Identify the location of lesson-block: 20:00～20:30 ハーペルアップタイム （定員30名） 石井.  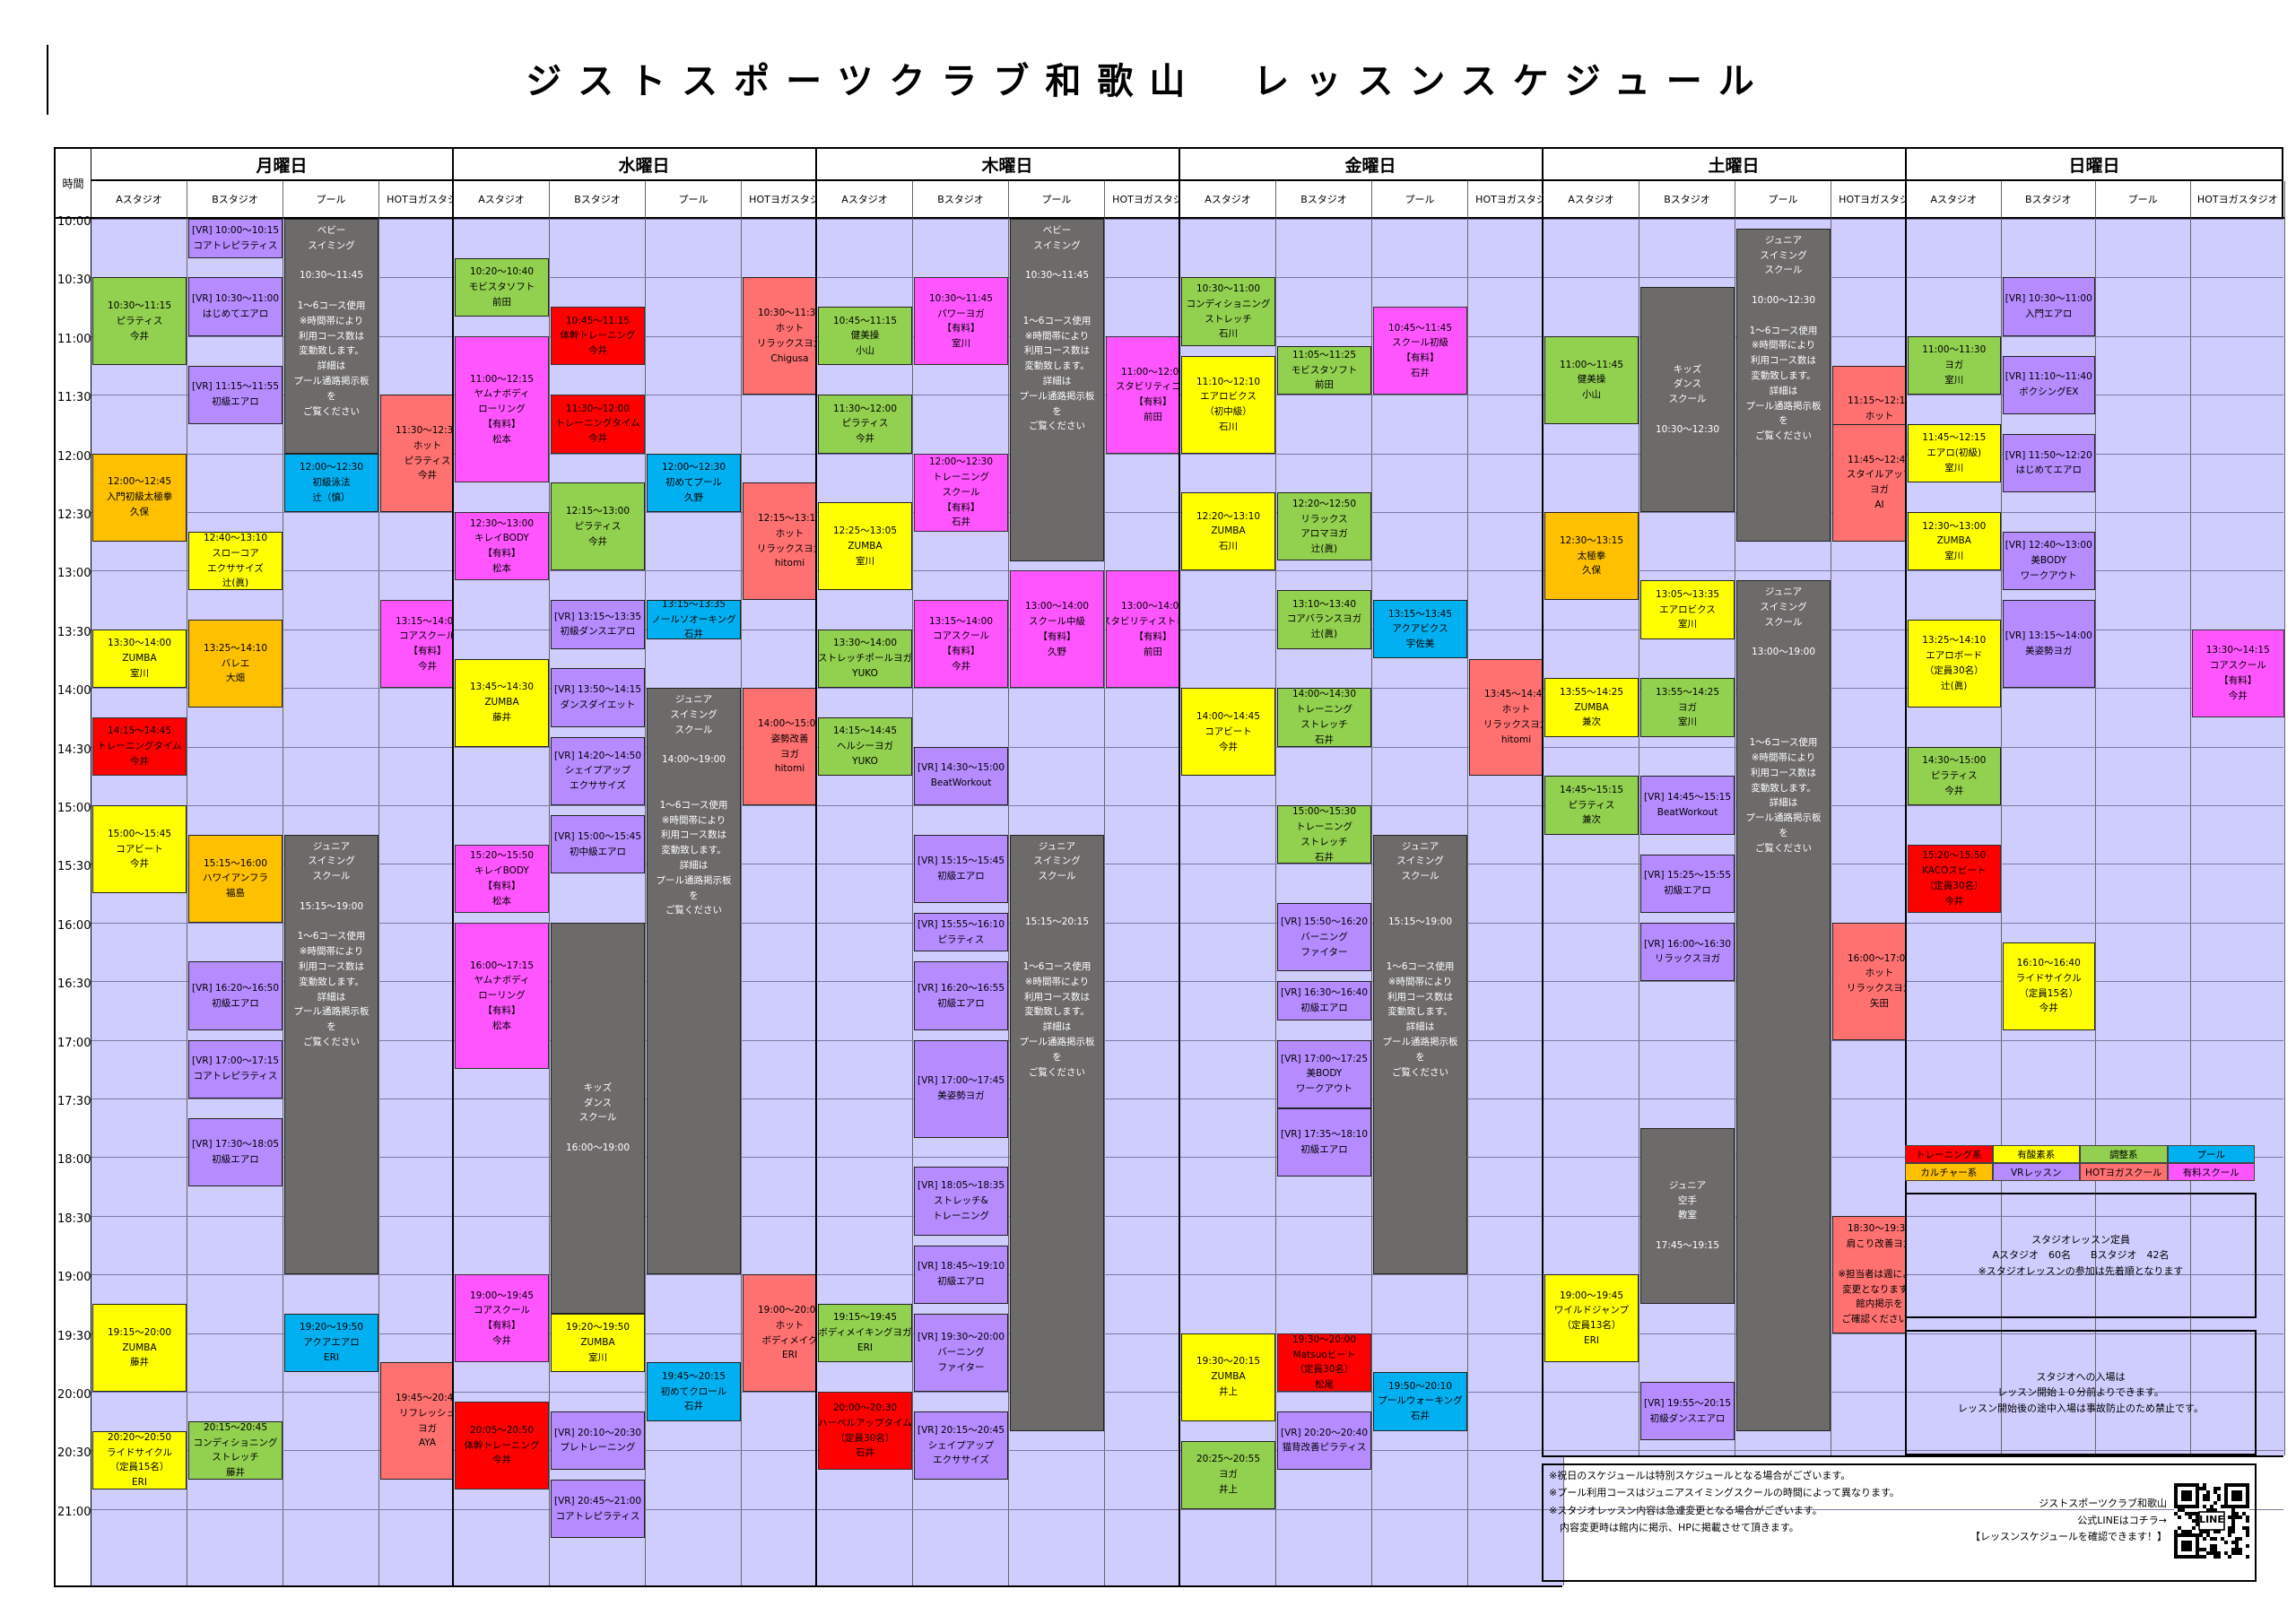
(865, 1431).